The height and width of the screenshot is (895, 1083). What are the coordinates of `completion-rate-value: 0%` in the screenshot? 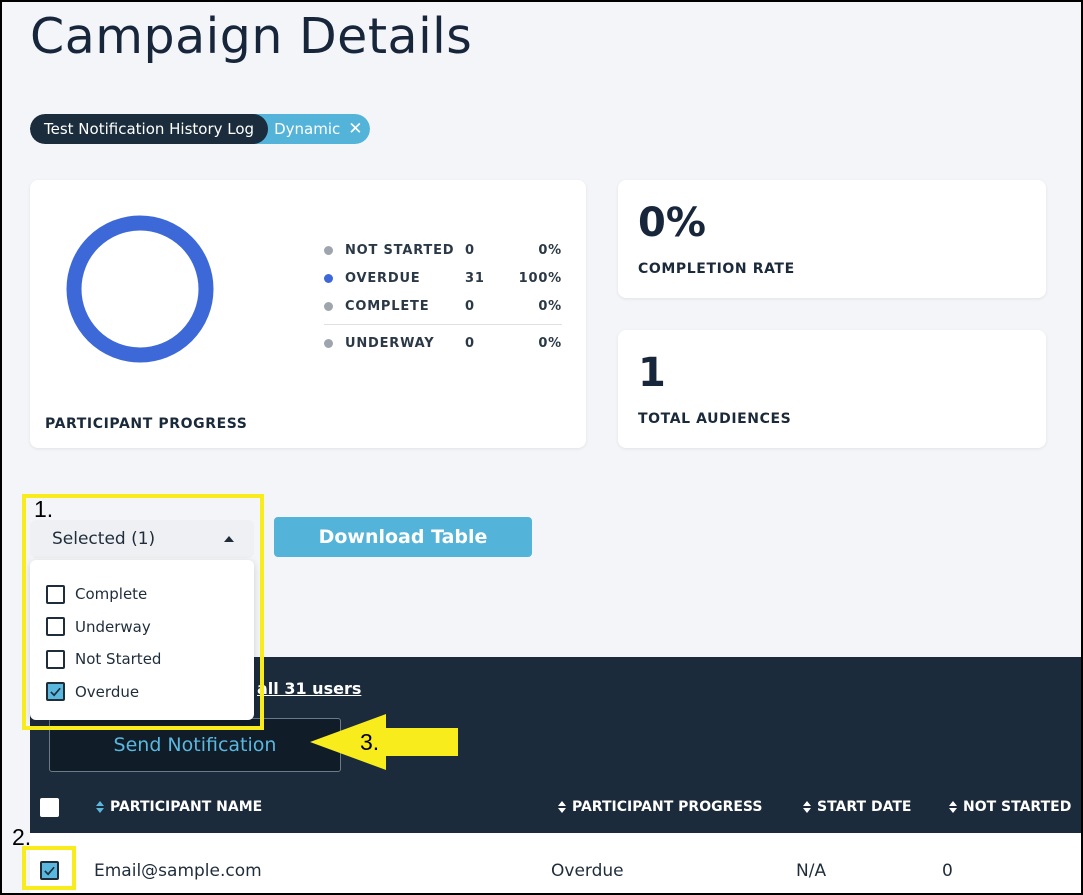 It's located at (672, 223).